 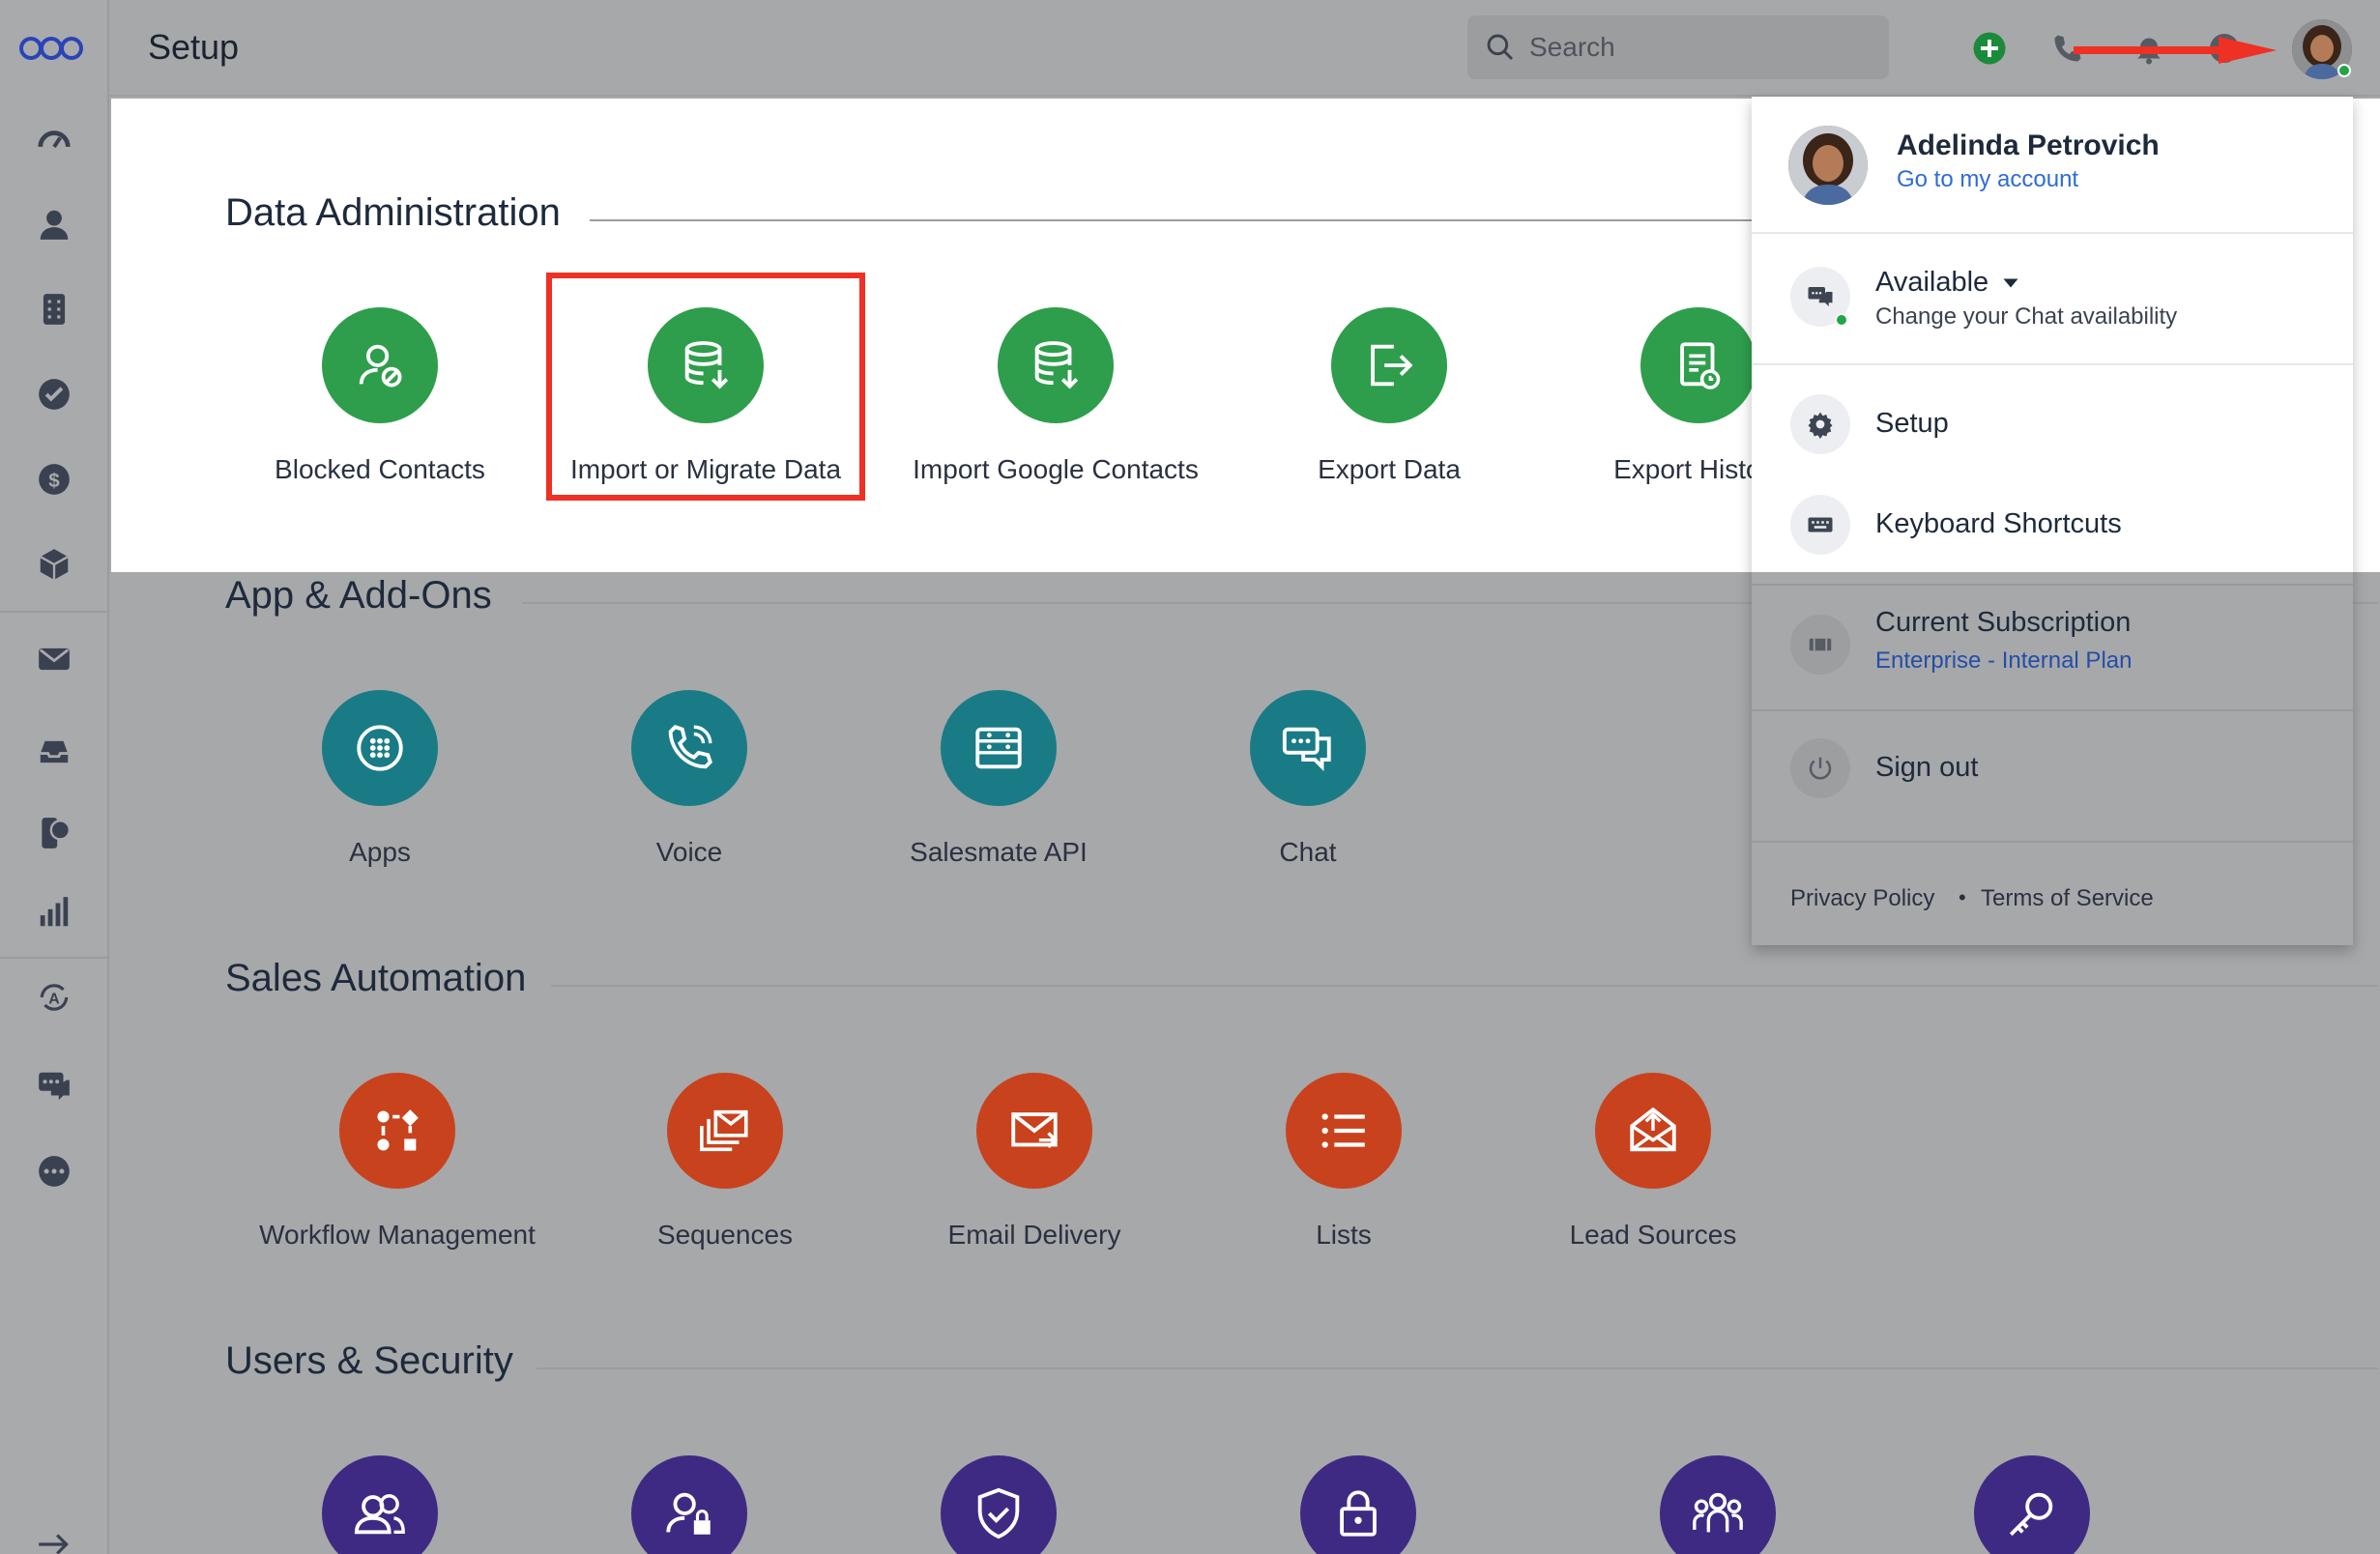 What do you see at coordinates (1344, 1235) in the screenshot?
I see `tile-label: Lists` at bounding box center [1344, 1235].